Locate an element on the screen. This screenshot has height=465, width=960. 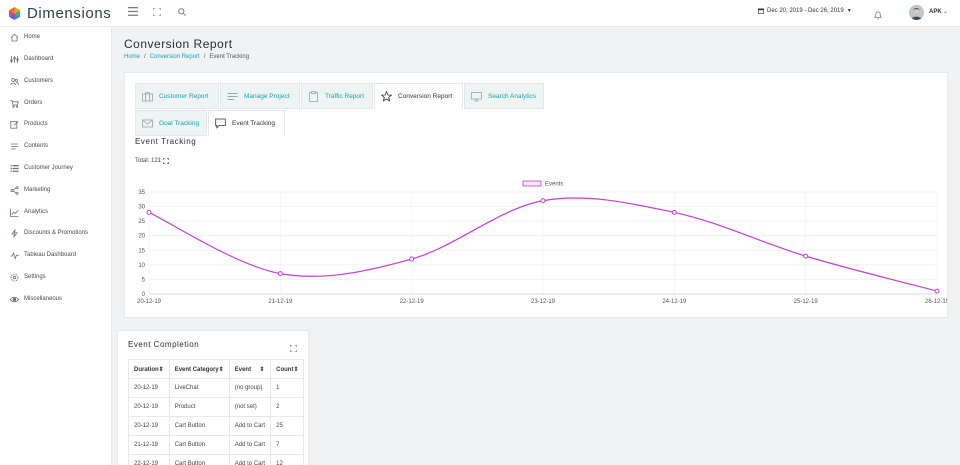
search-icon is located at coordinates (182, 13).